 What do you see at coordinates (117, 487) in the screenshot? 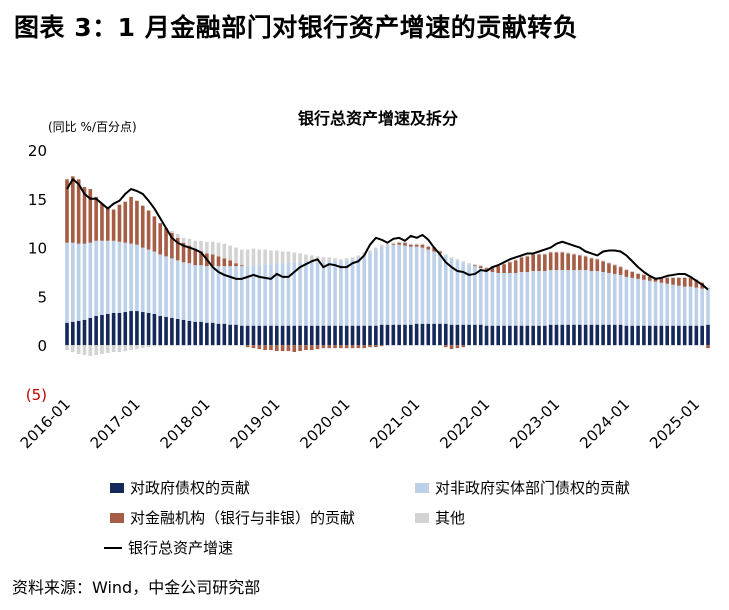
I see `legend-swatch-government` at bounding box center [117, 487].